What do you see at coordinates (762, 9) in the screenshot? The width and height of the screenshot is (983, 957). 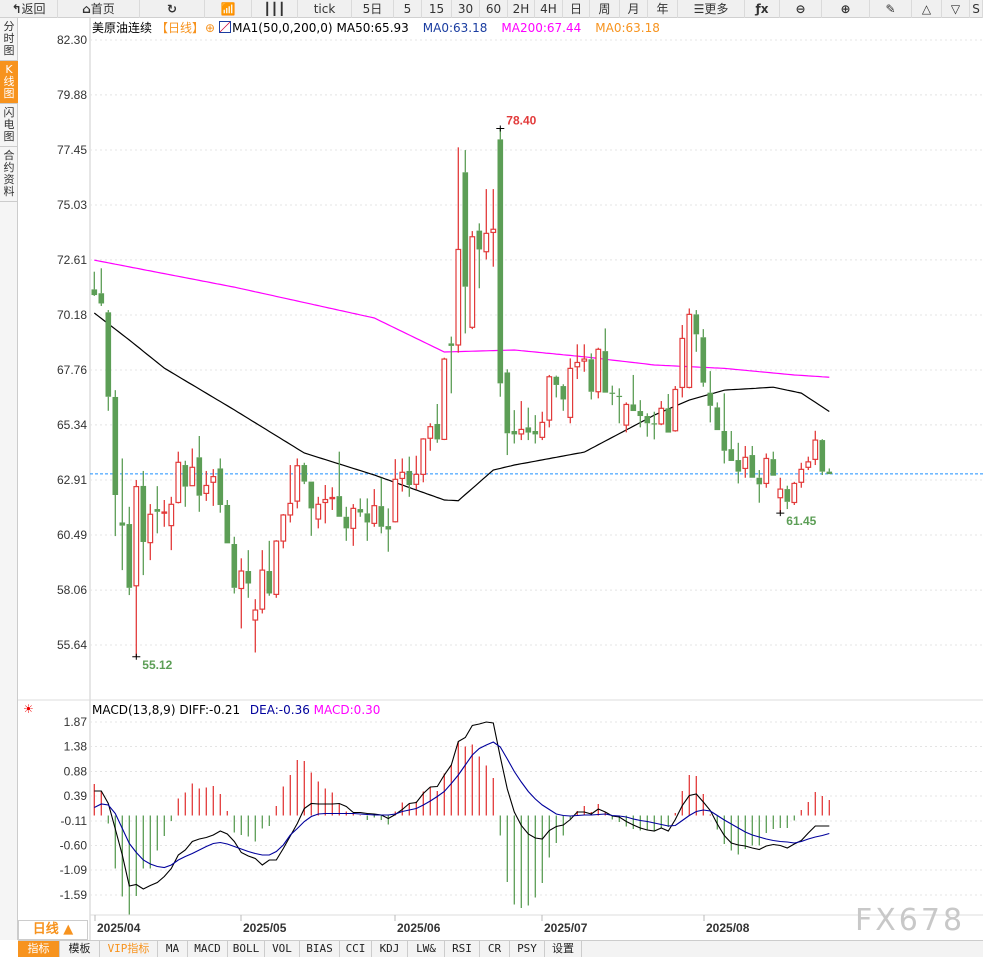 I see `toolbar-button-fx: ƒx` at bounding box center [762, 9].